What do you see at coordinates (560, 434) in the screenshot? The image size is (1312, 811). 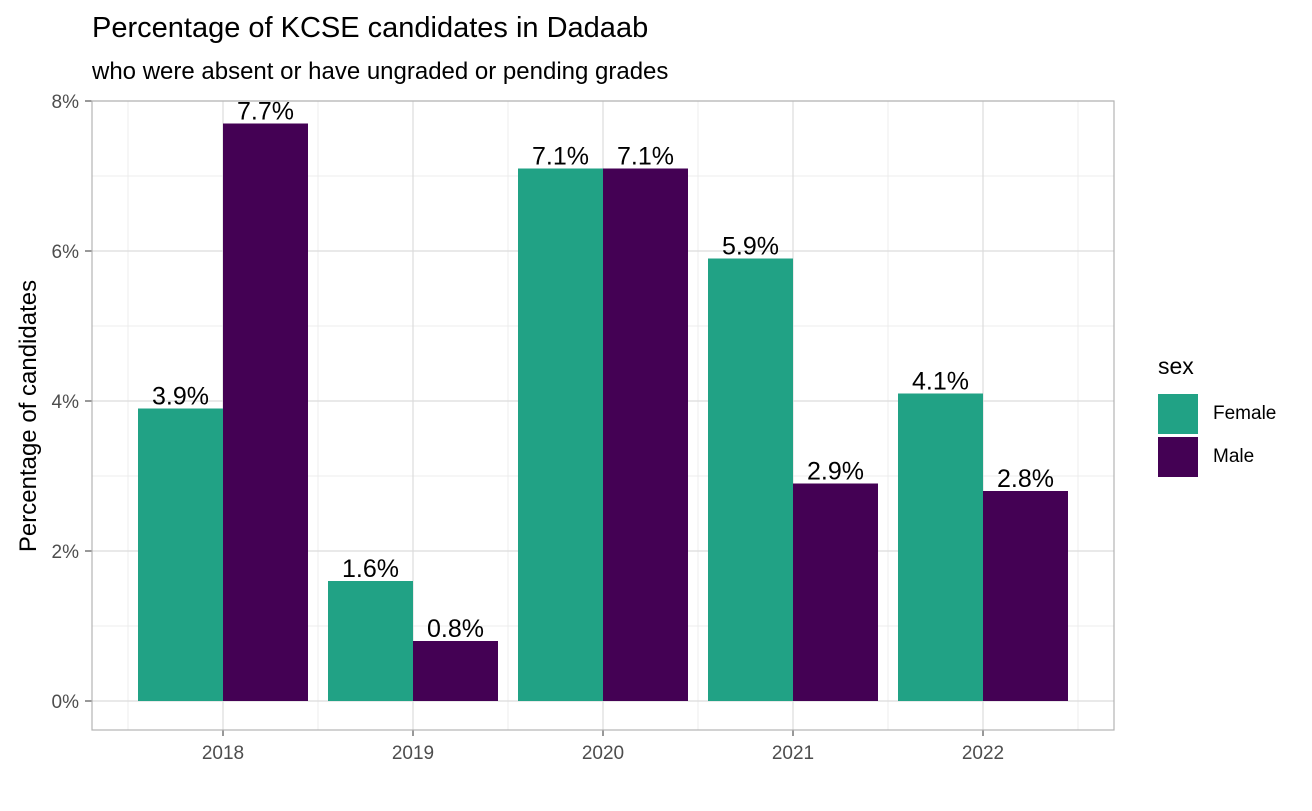 I see `bar-female-2020` at bounding box center [560, 434].